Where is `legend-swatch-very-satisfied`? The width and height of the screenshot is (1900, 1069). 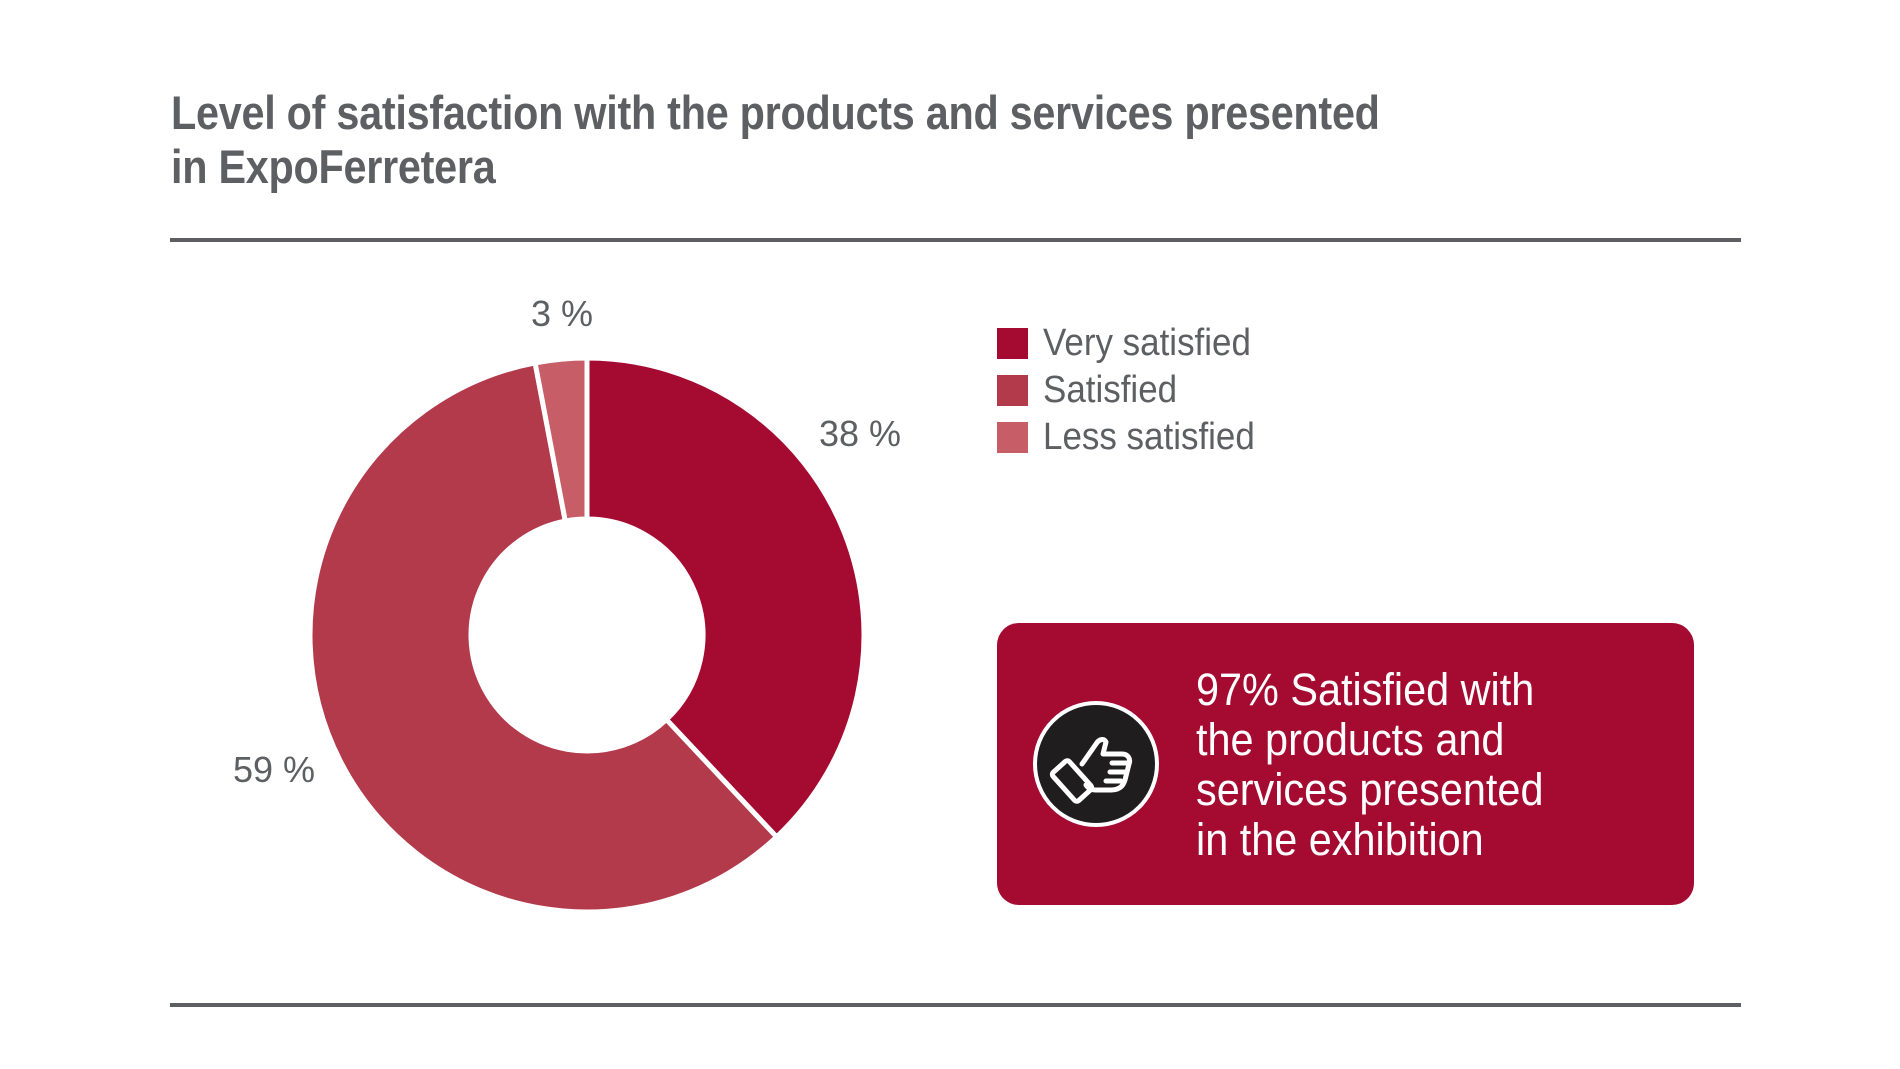
legend-swatch-very-satisfied is located at coordinates (1012, 343).